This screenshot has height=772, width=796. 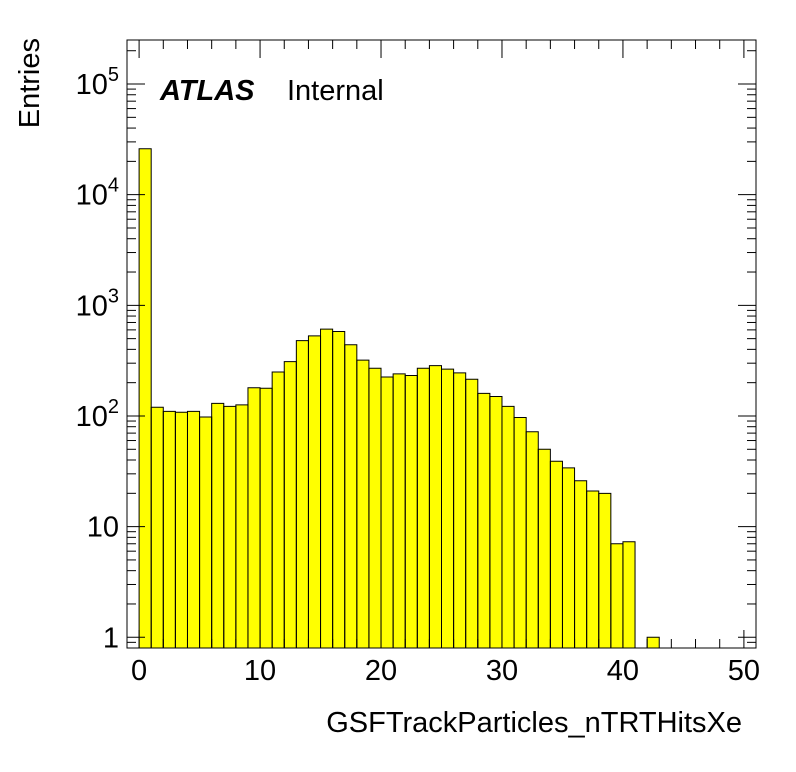 What do you see at coordinates (139, 671) in the screenshot?
I see `x-tick-label: 0` at bounding box center [139, 671].